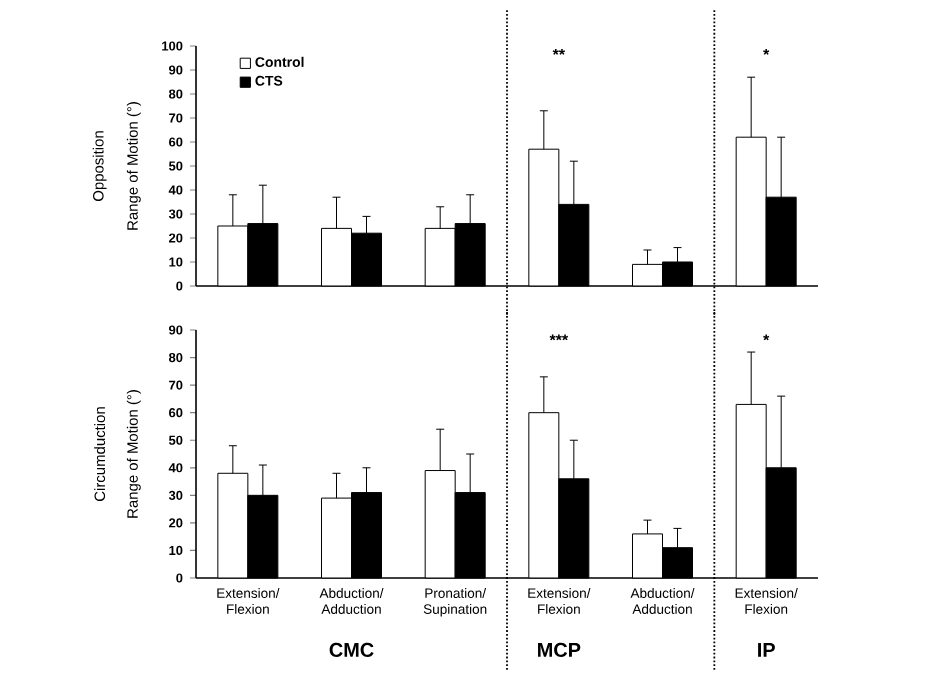  Describe the element at coordinates (351, 649) in the screenshot. I see `text: CMC` at that location.